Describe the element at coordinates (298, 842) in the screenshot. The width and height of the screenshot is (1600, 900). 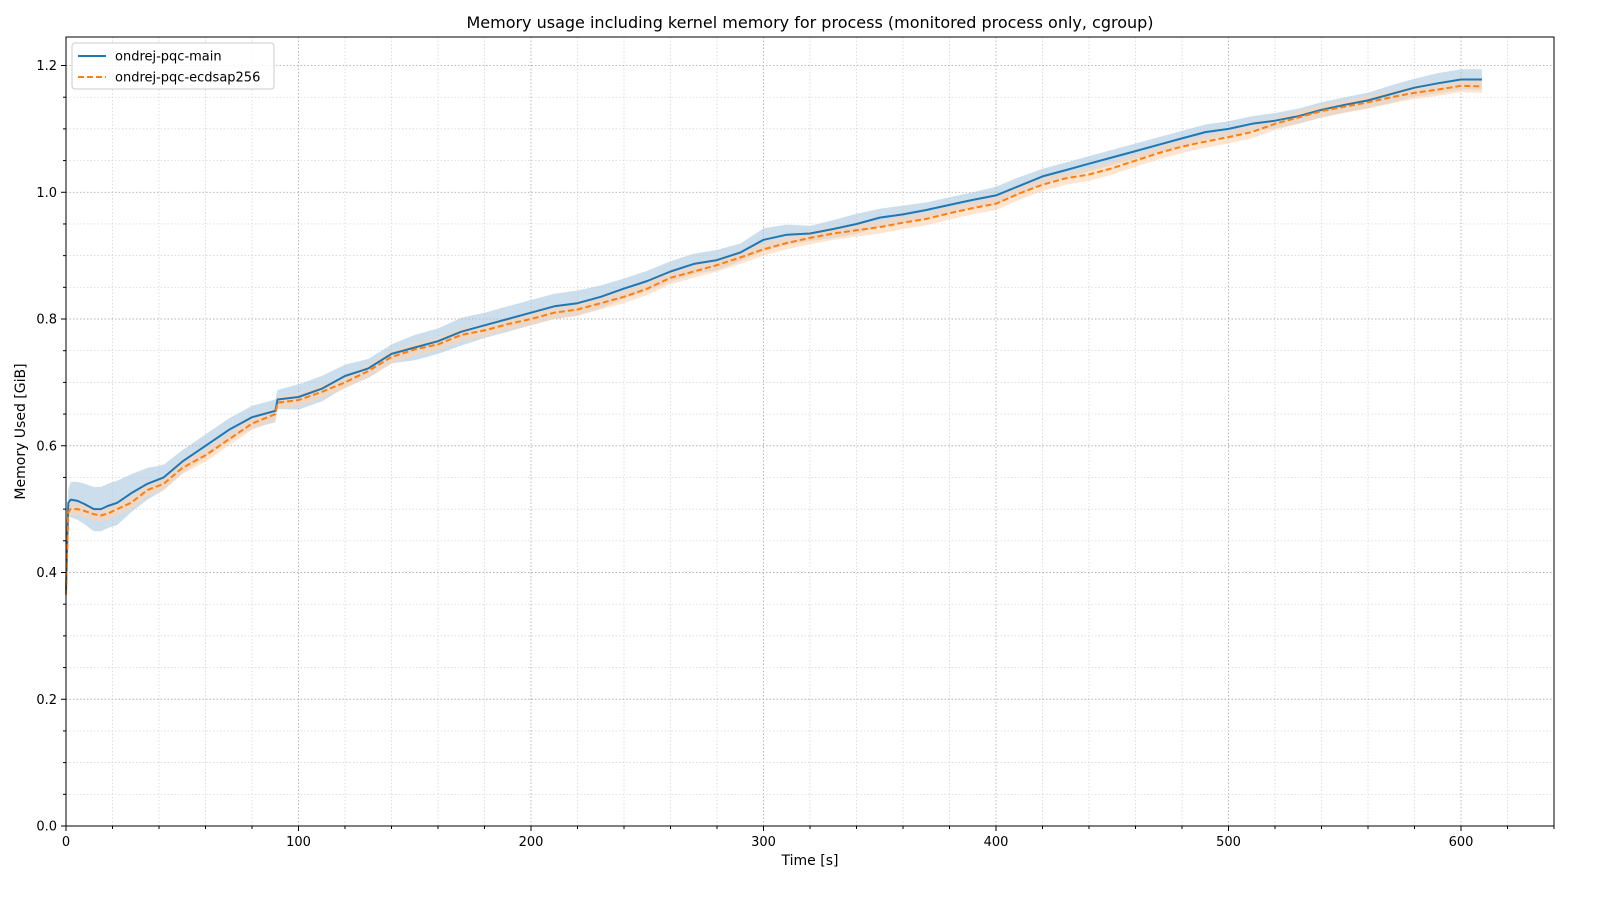
I see `x-tick-label: 100` at that location.